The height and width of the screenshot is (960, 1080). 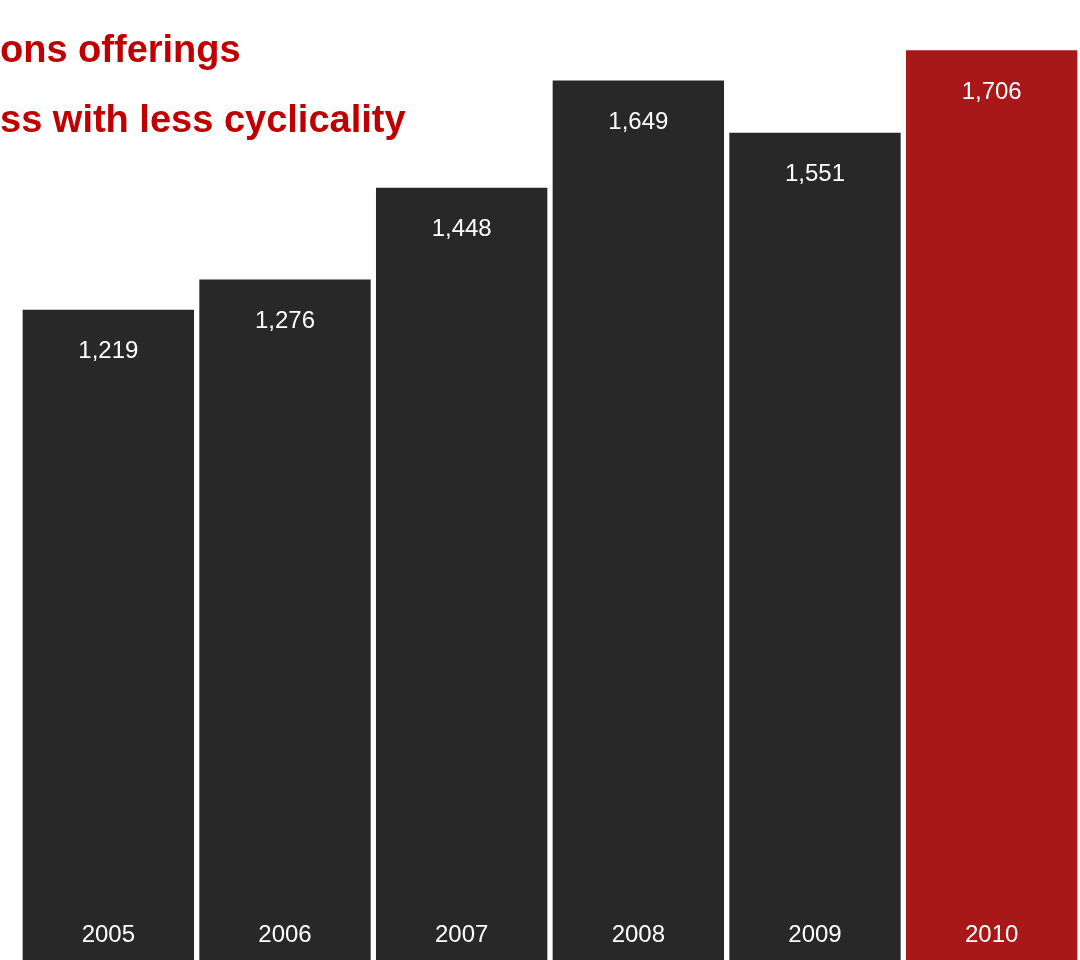 I want to click on x-tick-label: 2006, so click(x=285, y=933).